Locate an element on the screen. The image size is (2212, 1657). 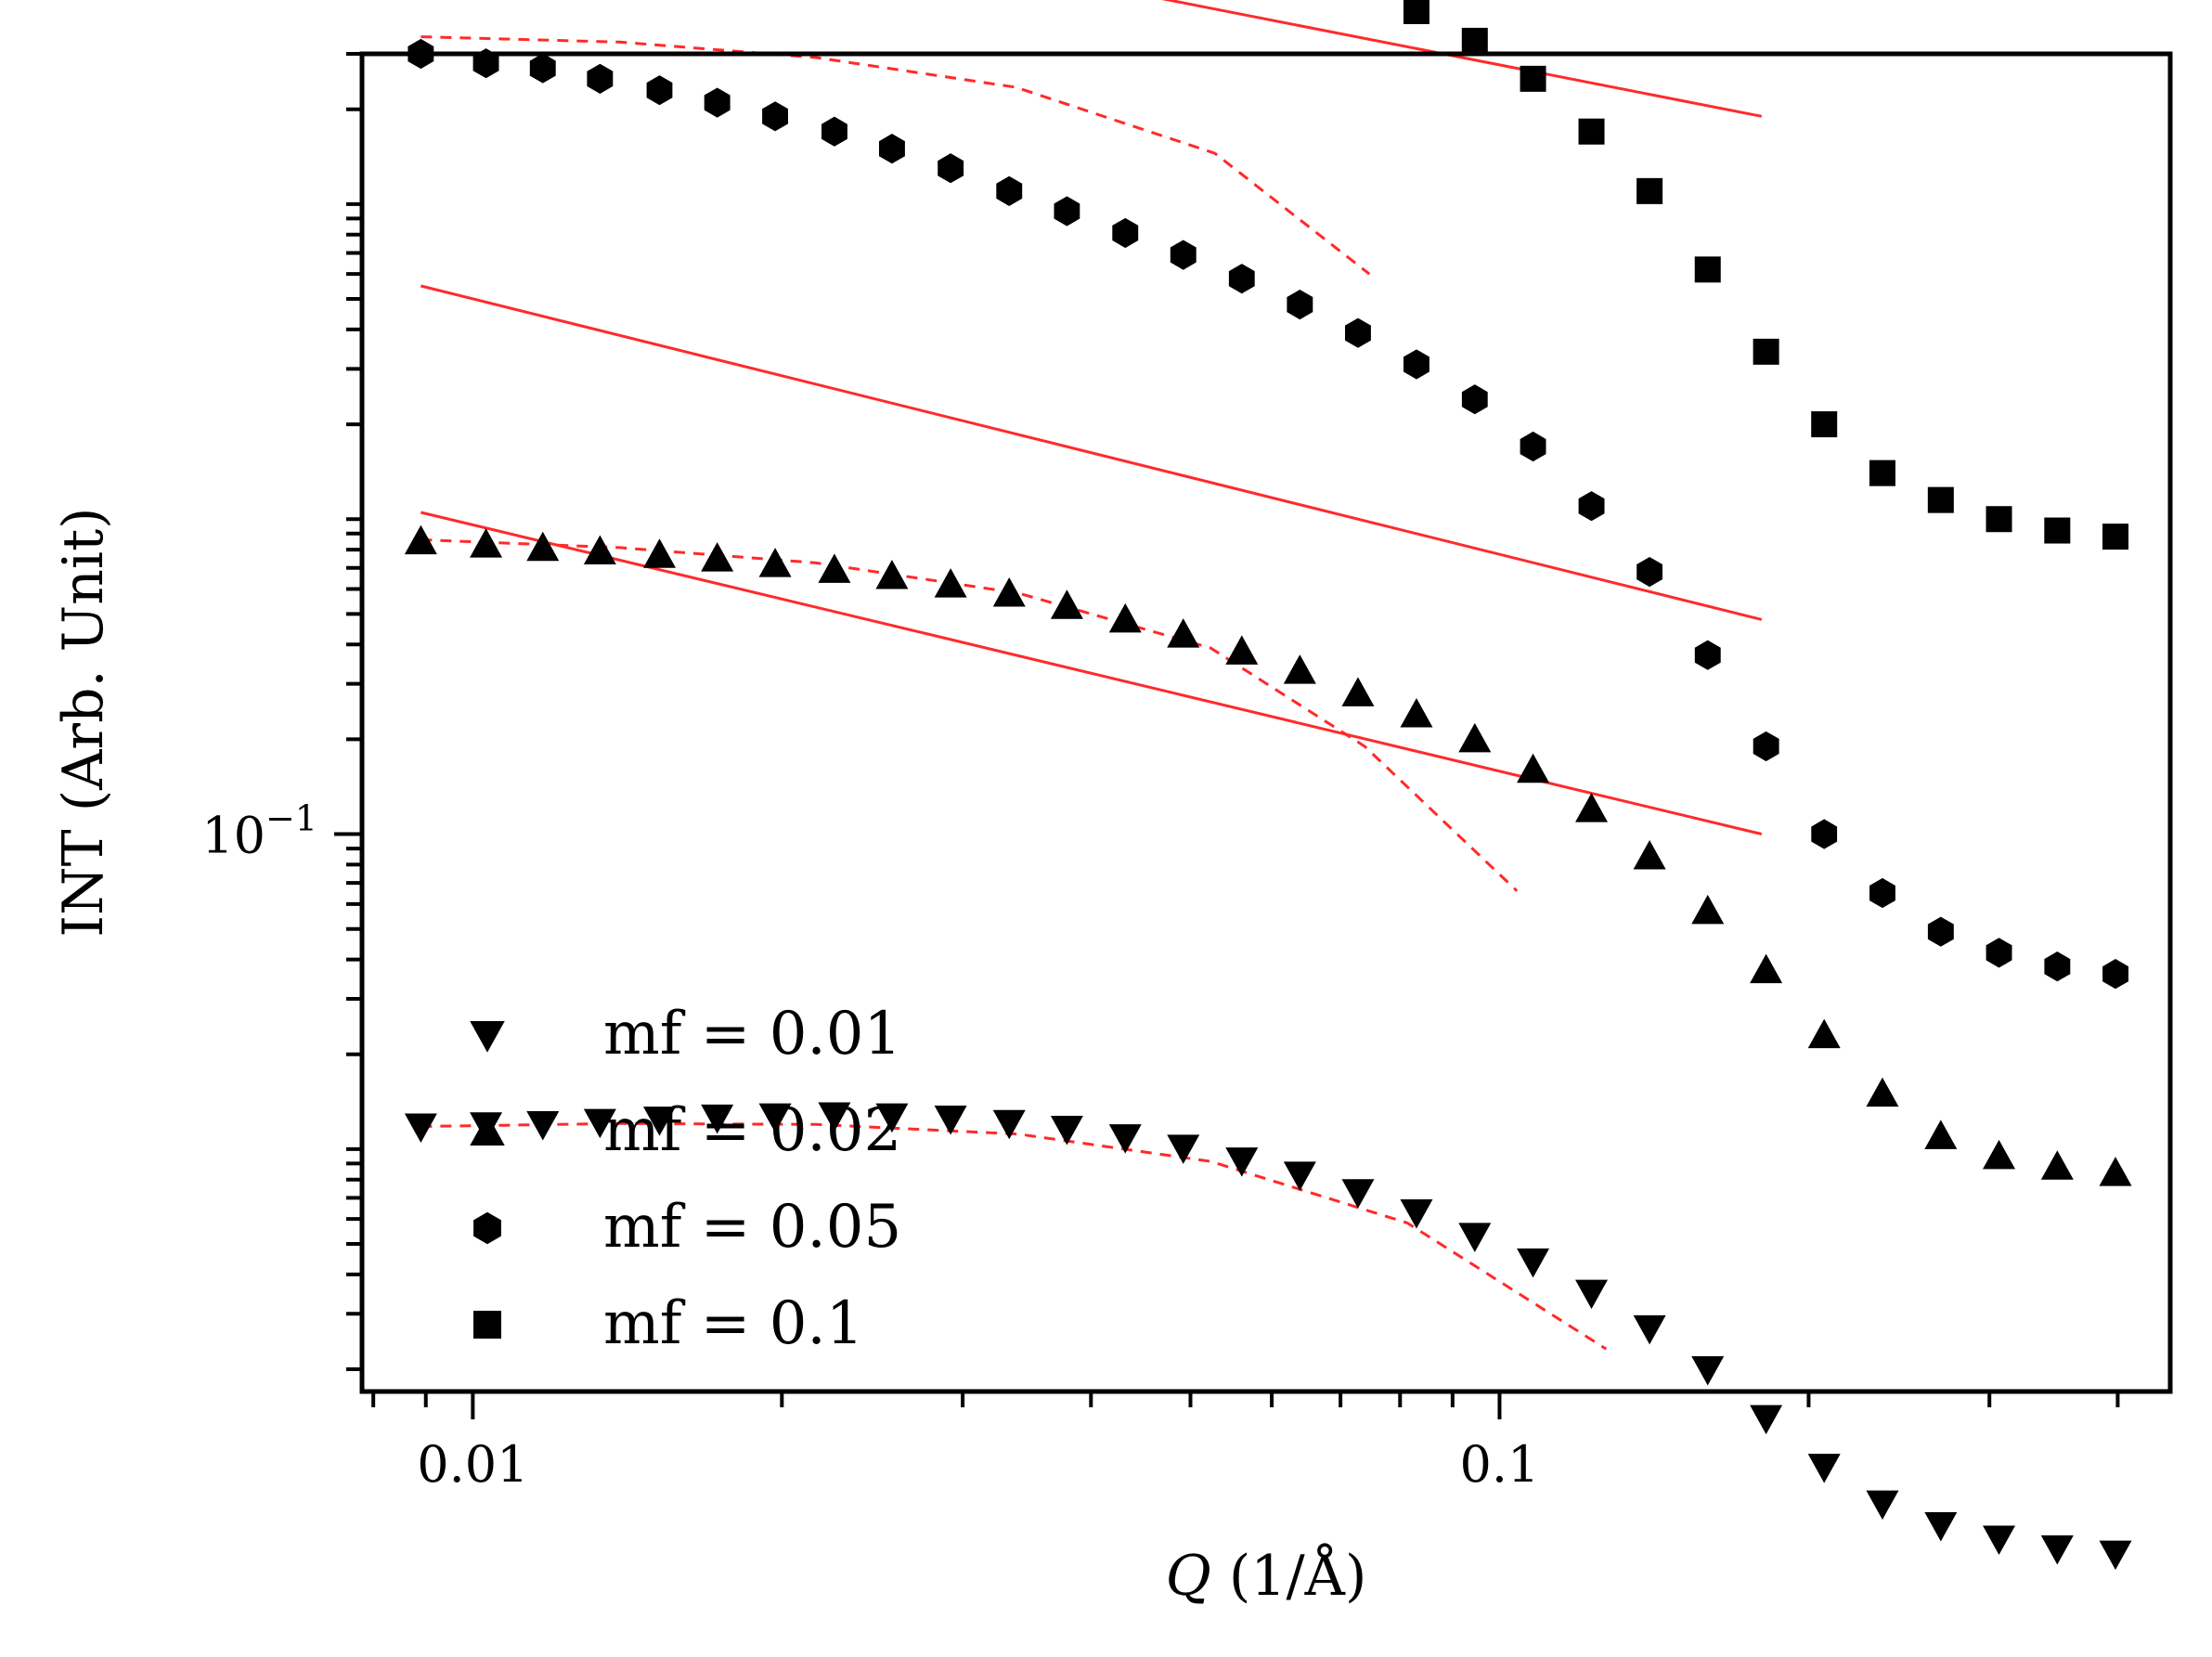
x-axis-label: Q (1/Å) is located at coordinates (1266, 1576).